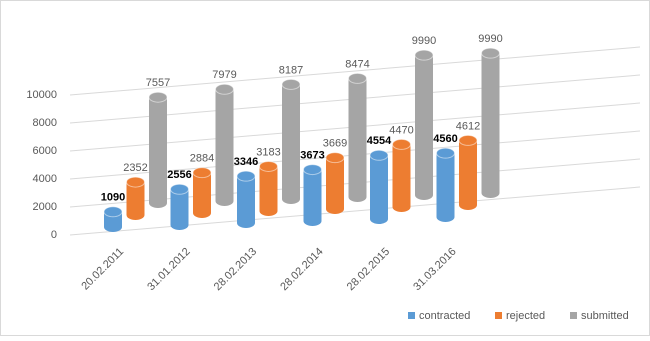 The height and width of the screenshot is (341, 650). I want to click on data-label: 1090, so click(113, 198).